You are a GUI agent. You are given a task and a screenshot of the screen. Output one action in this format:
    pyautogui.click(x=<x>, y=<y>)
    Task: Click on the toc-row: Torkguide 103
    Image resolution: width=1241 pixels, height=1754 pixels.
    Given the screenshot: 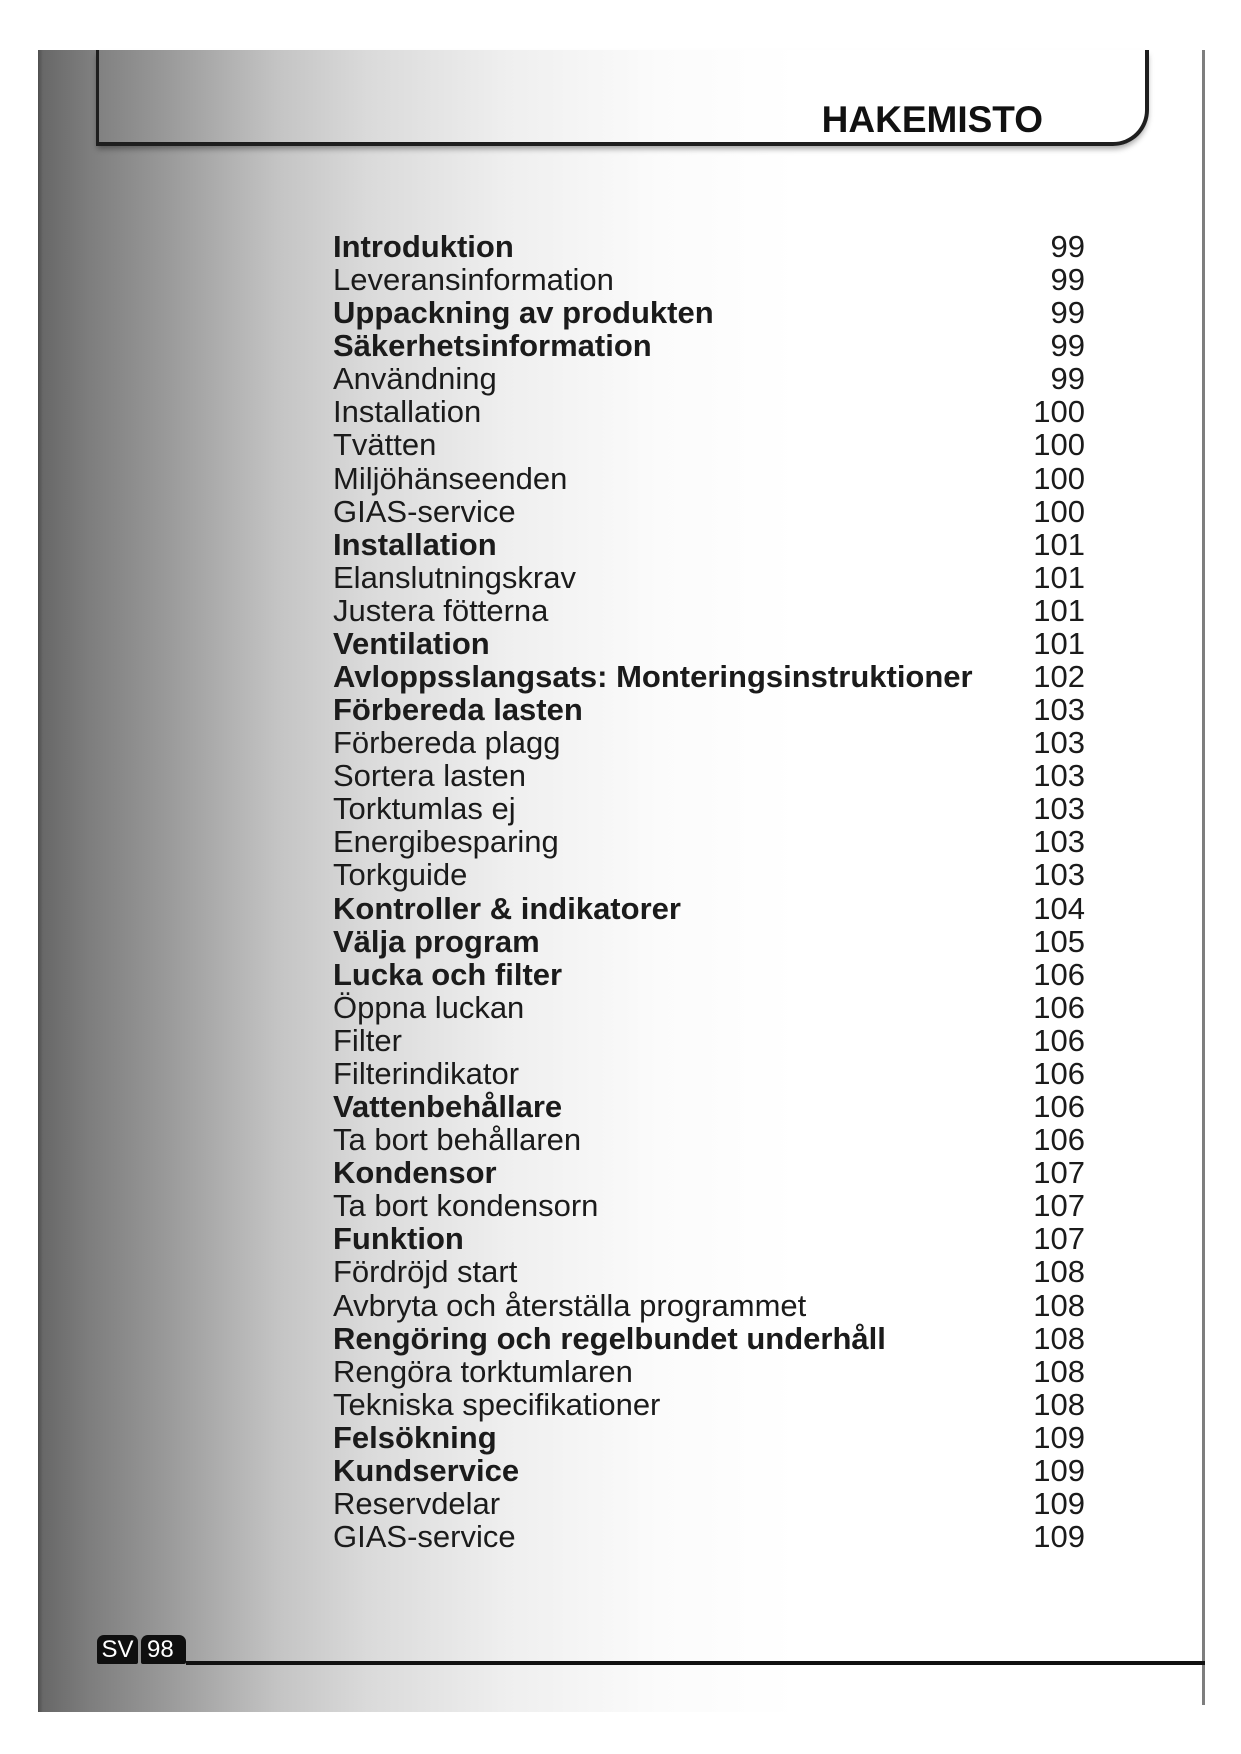 What is the action you would take?
    pyautogui.click(x=709, y=874)
    